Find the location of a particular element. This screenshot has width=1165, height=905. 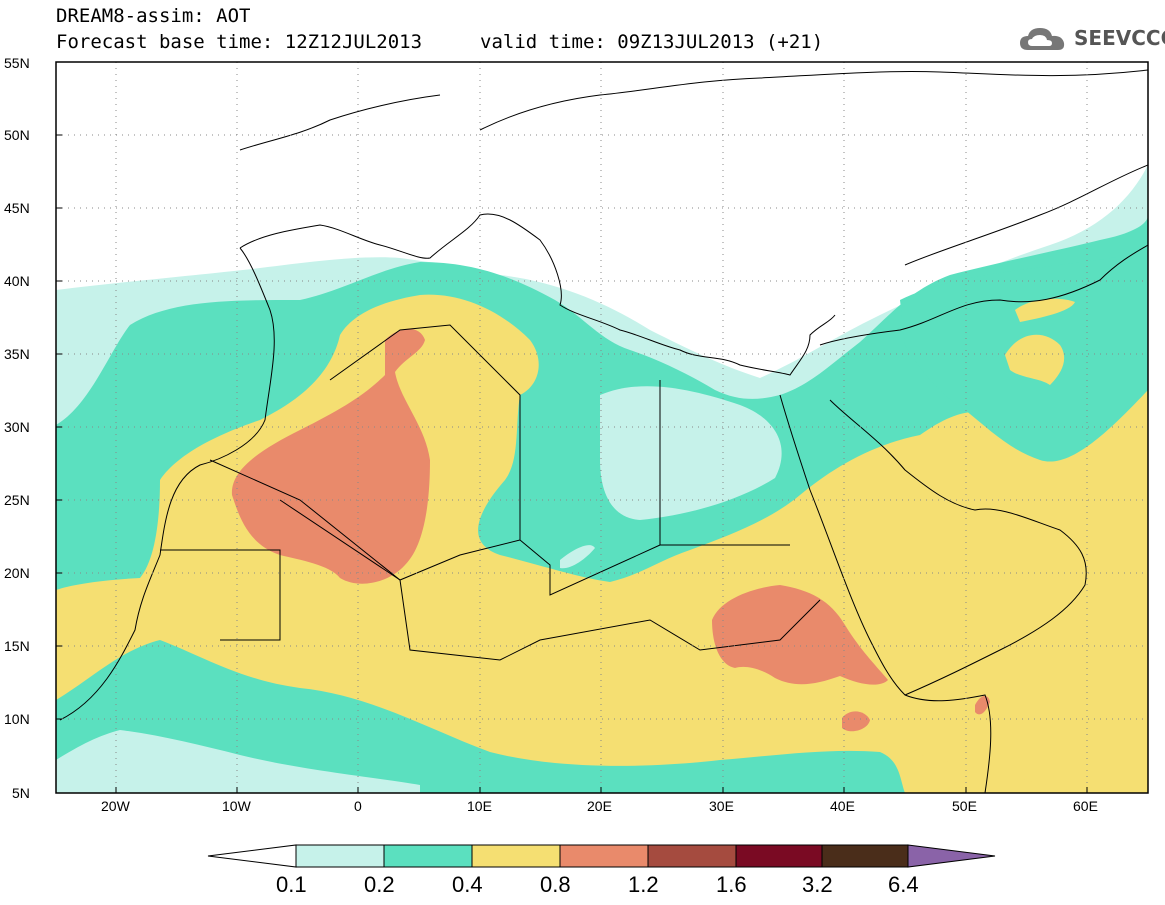

lat-label: 50N is located at coordinates (17, 135).